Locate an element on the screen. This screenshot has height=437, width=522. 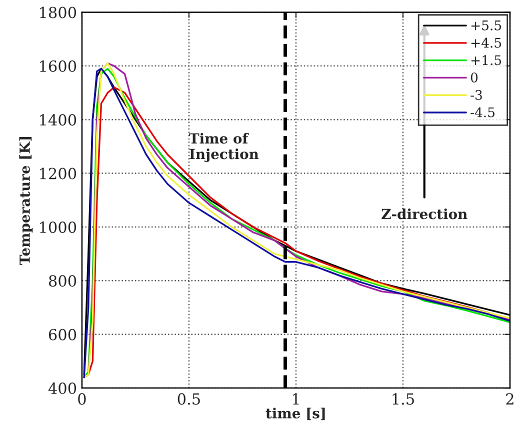
legend-label: -4.5 is located at coordinates (482, 112).